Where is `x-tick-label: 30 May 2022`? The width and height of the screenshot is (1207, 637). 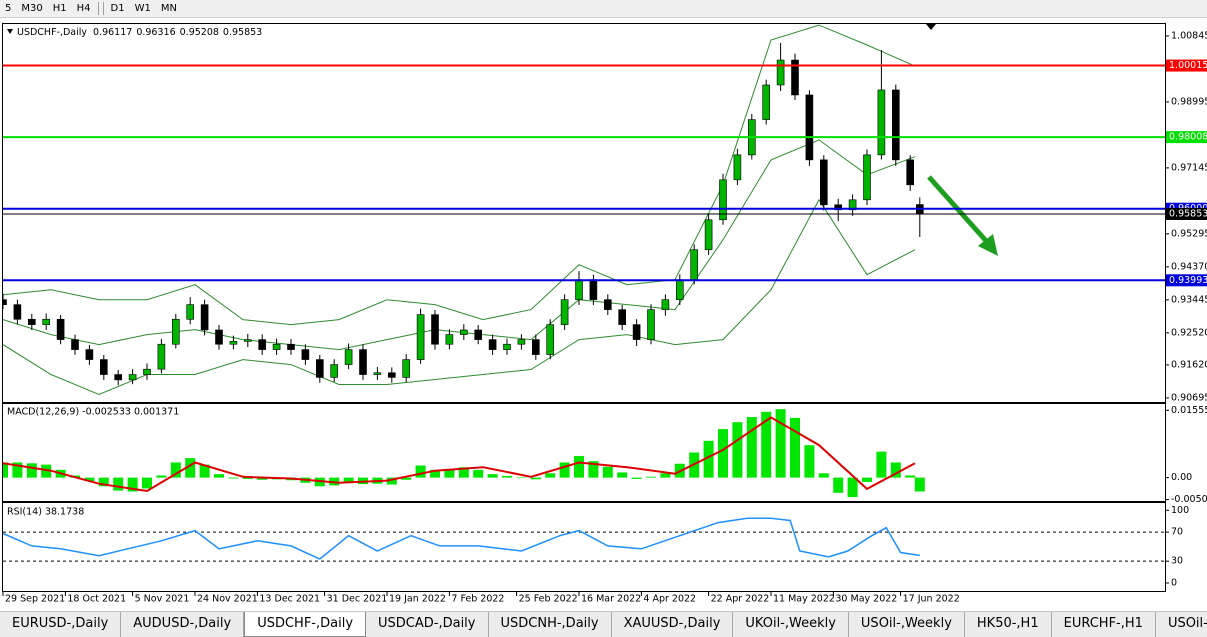
x-tick-label: 30 May 2022 is located at coordinates (866, 599).